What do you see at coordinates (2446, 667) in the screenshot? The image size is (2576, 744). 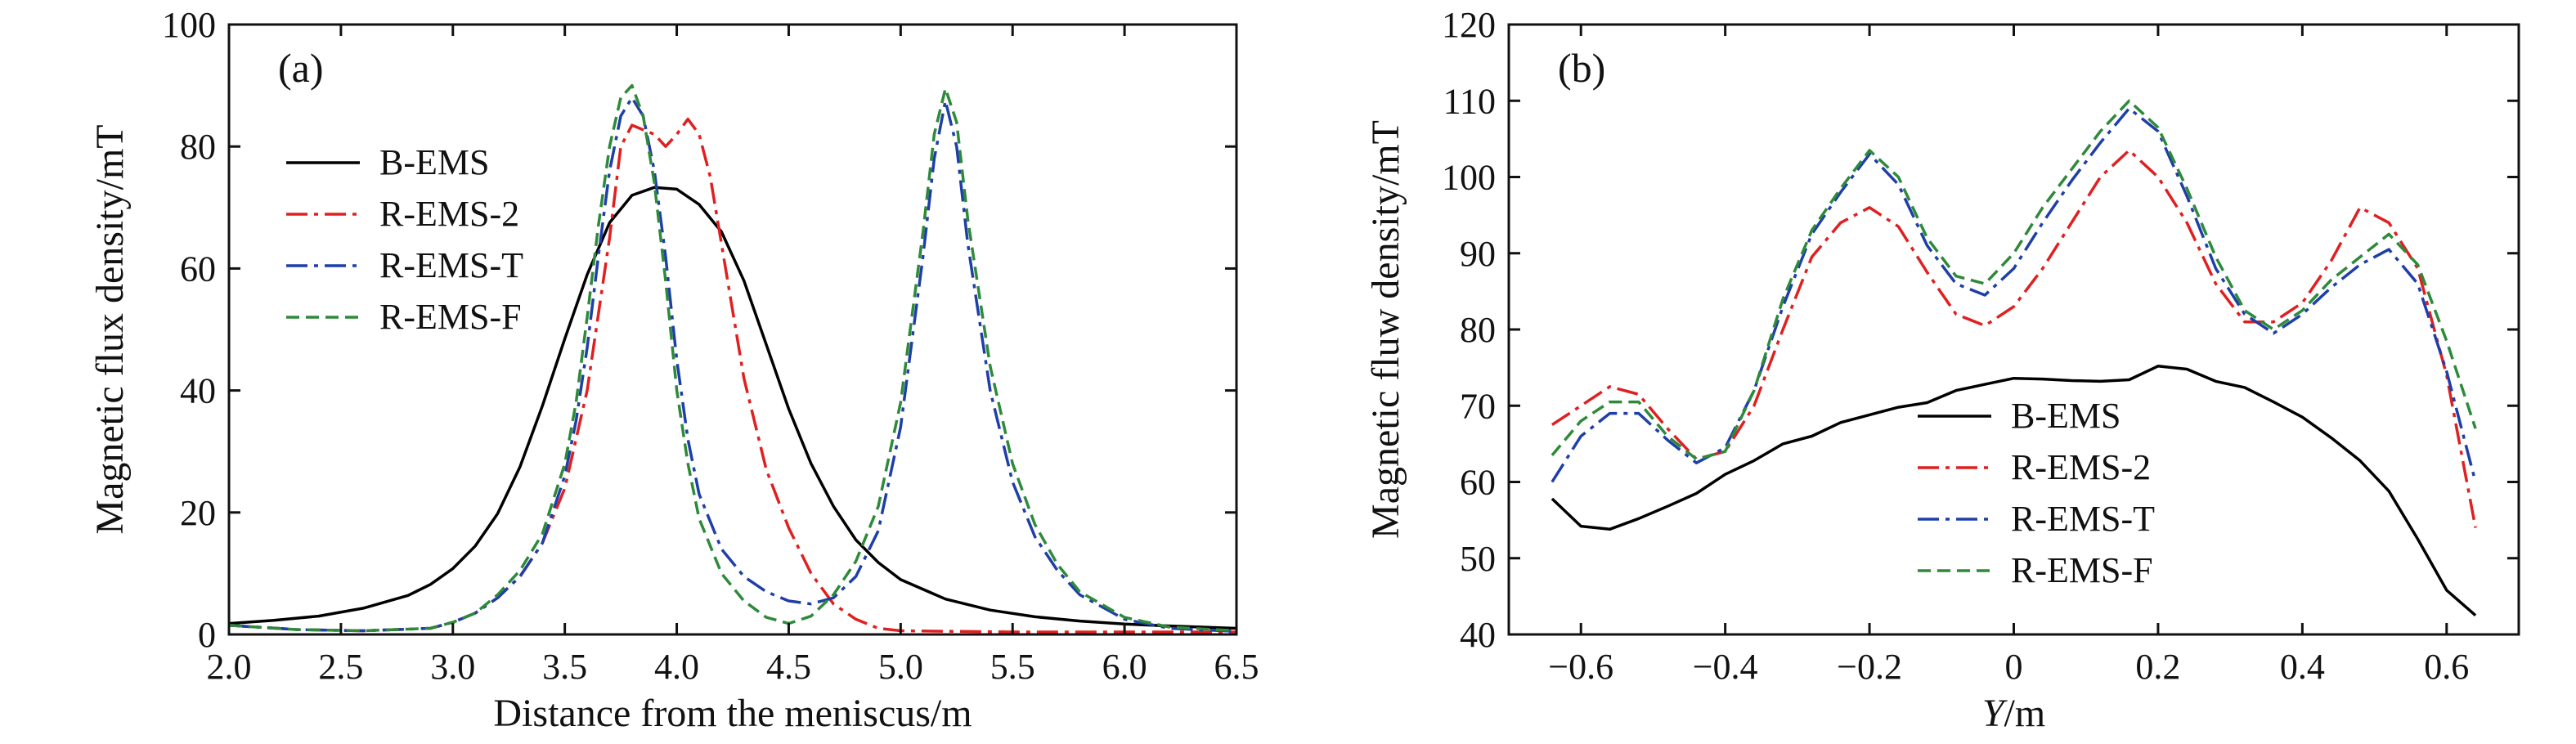 I see `x-tick-label: 0.6` at bounding box center [2446, 667].